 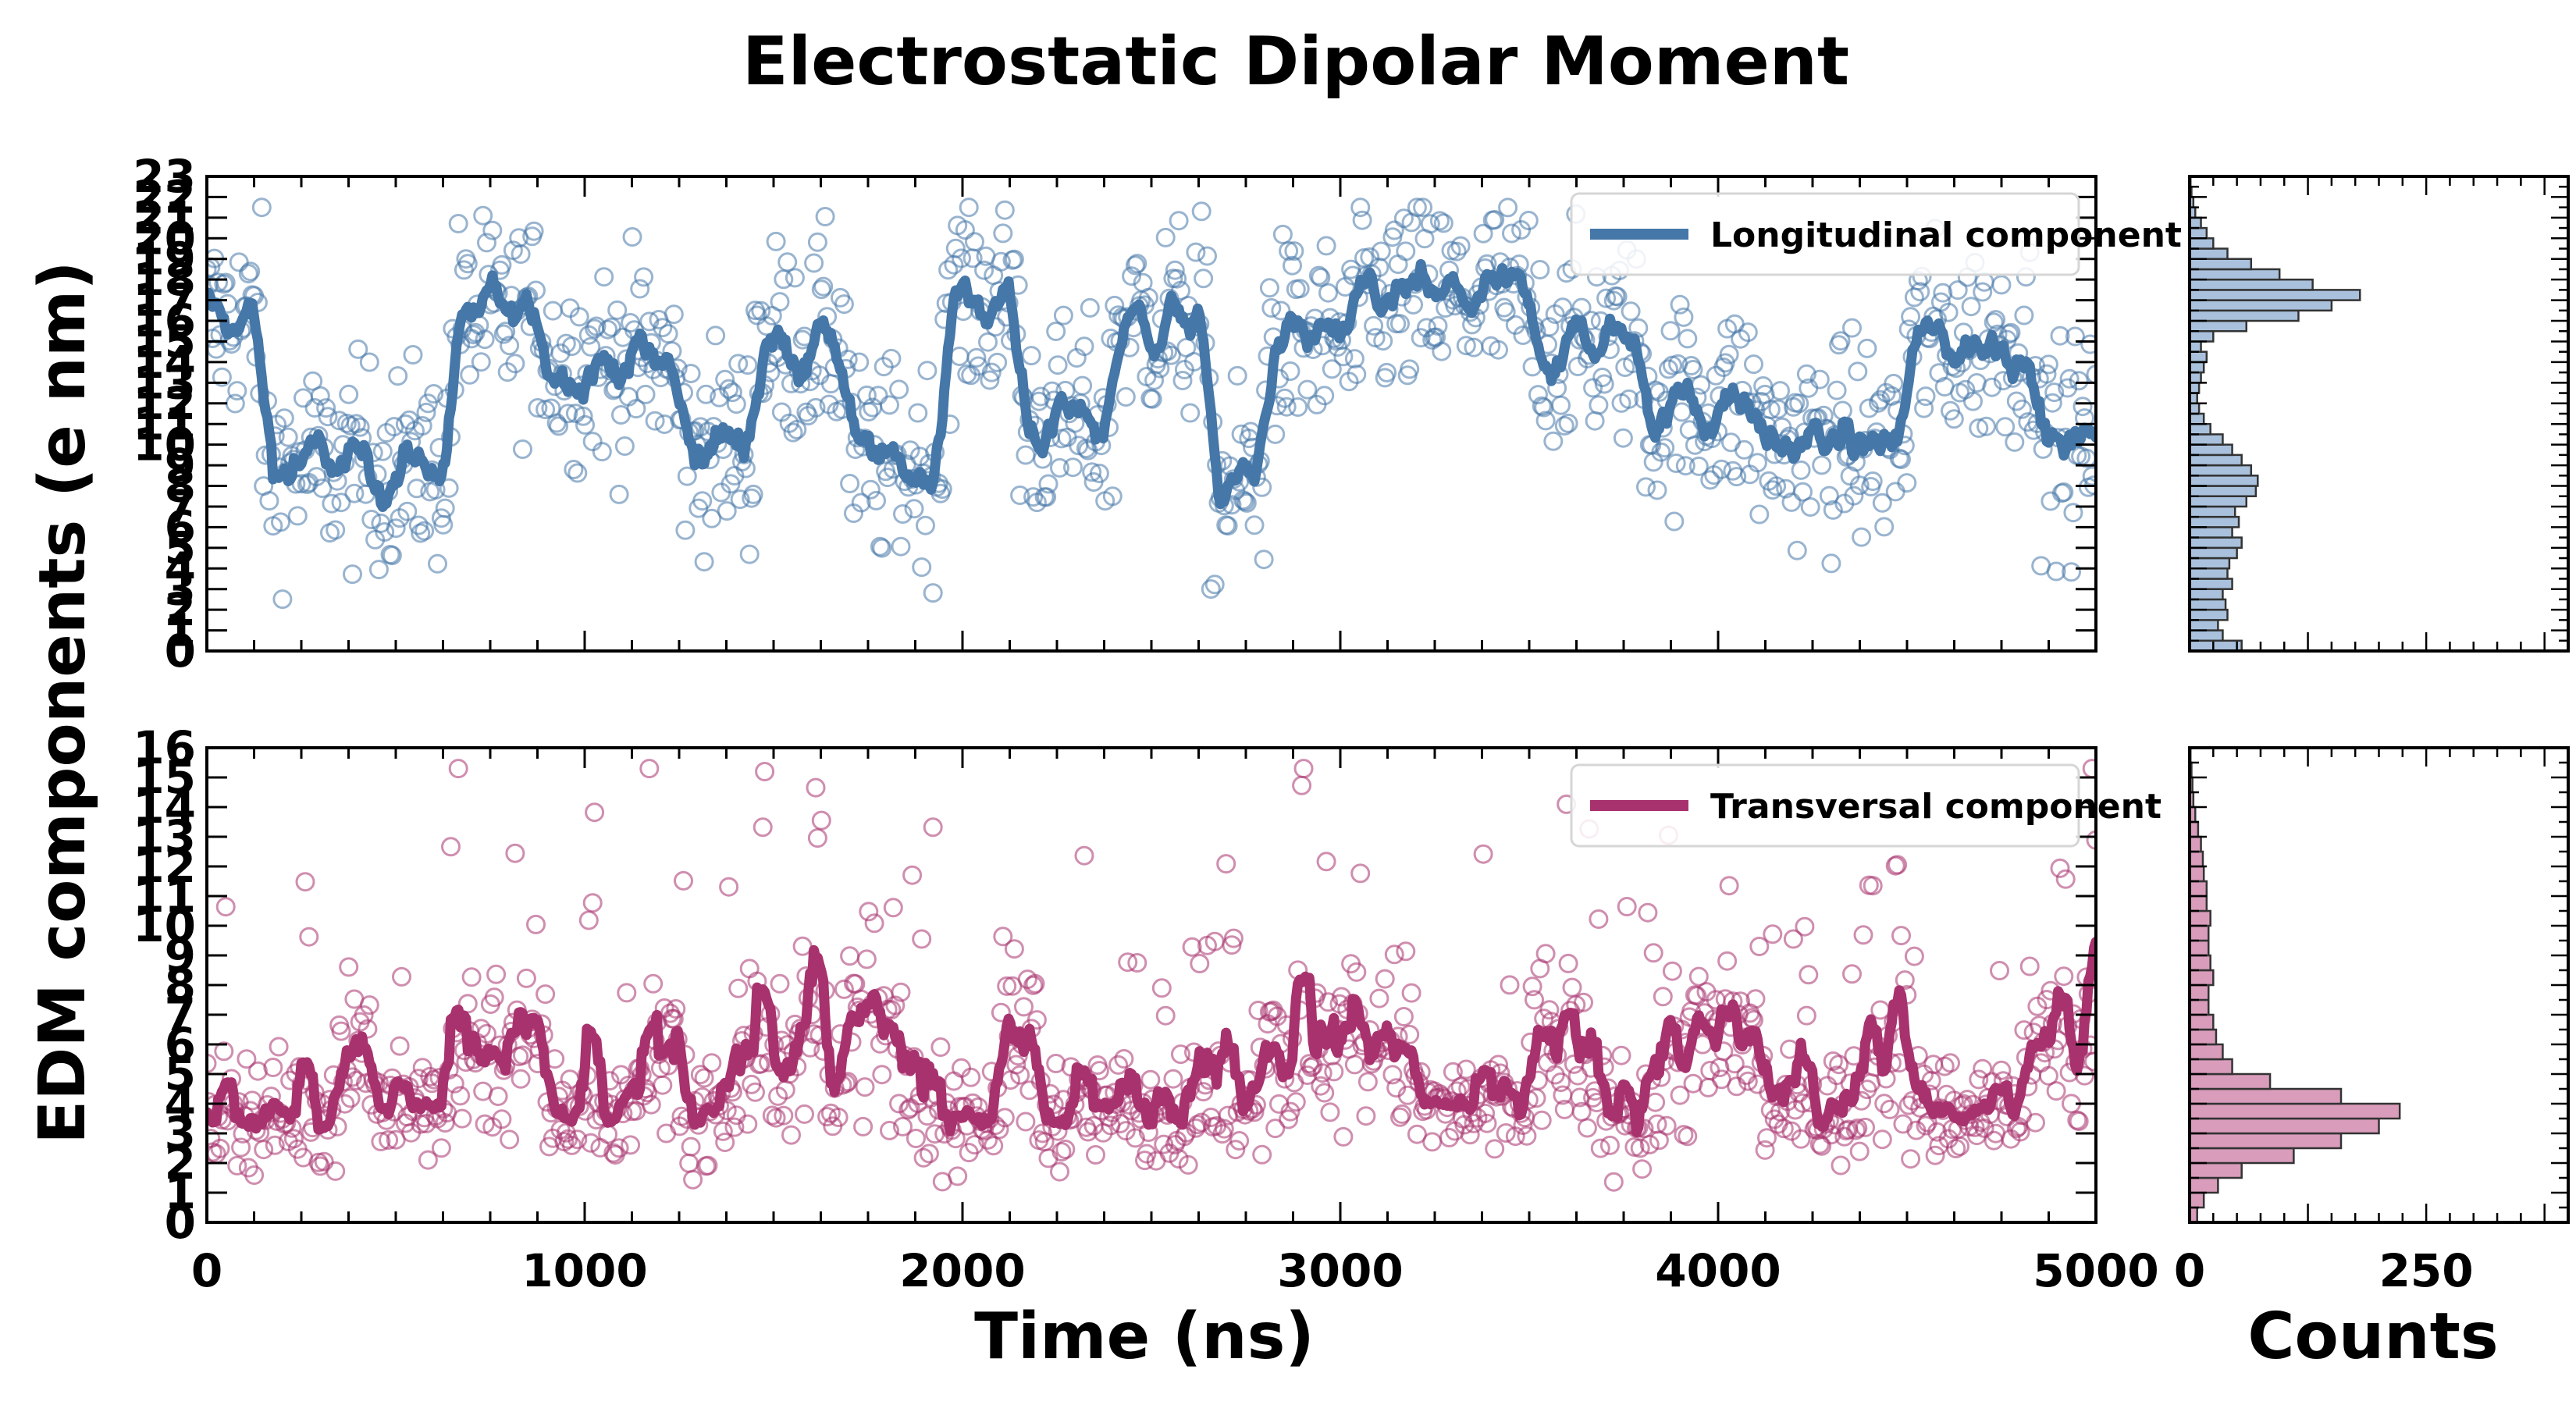 I want to click on y-tick-label: 17, so click(x=164, y=301).